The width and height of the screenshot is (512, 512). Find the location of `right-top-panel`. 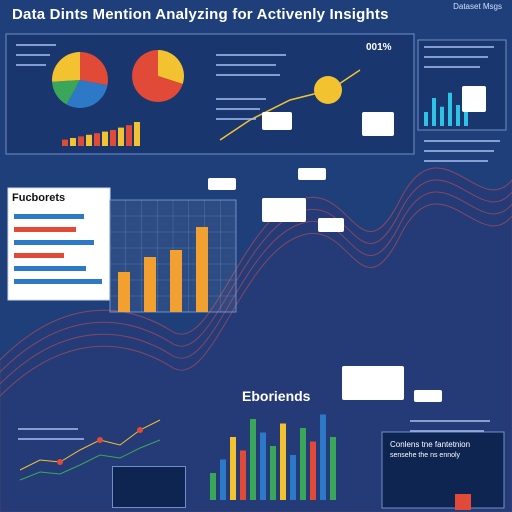

right-top-panel is located at coordinates (462, 85).